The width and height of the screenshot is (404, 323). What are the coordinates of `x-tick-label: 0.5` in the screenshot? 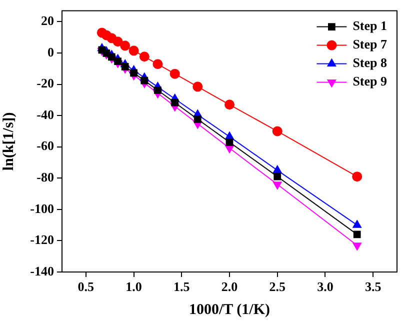 It's located at (86, 286).